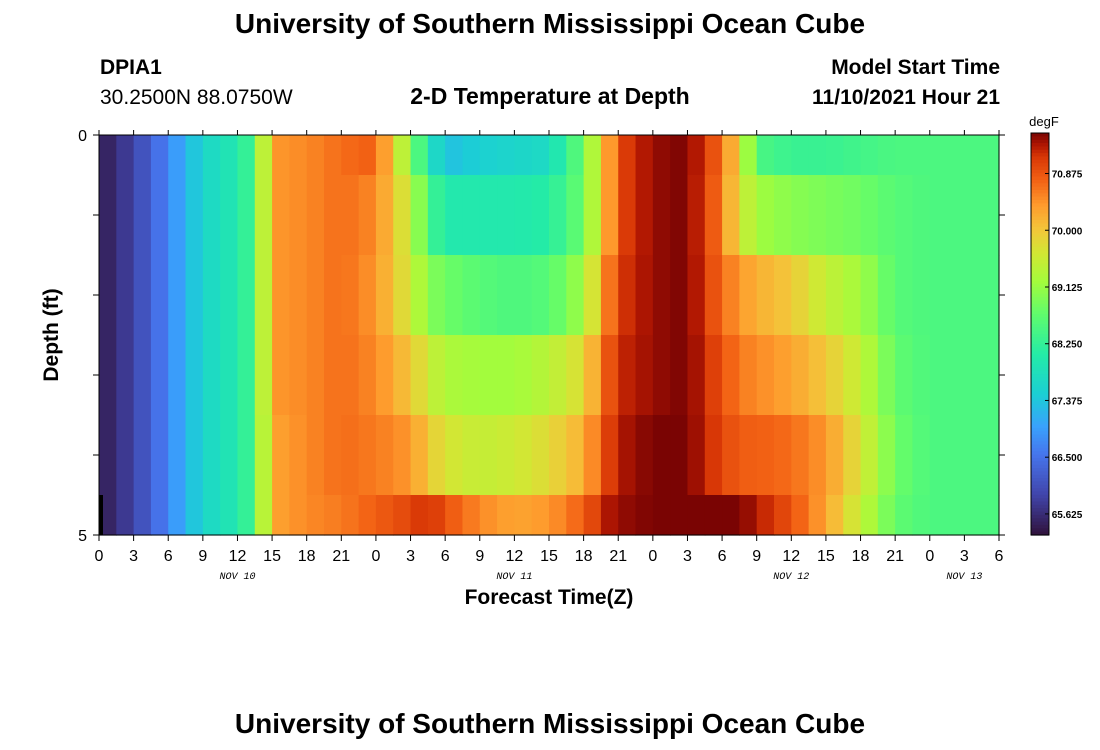 Image resolution: width=1100 pixels, height=750 pixels. What do you see at coordinates (1067, 231) in the screenshot?
I see `colorbar-tick-label: 70.000` at bounding box center [1067, 231].